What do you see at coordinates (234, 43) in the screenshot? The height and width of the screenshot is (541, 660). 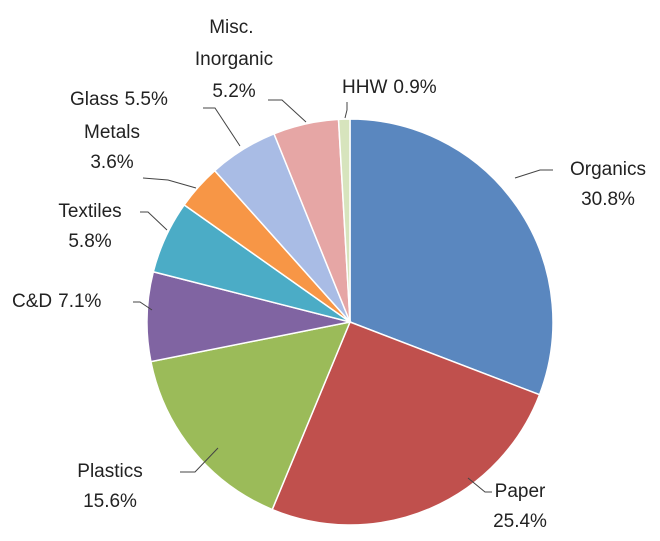 I see `category-label: Misc. Inorganic` at bounding box center [234, 43].